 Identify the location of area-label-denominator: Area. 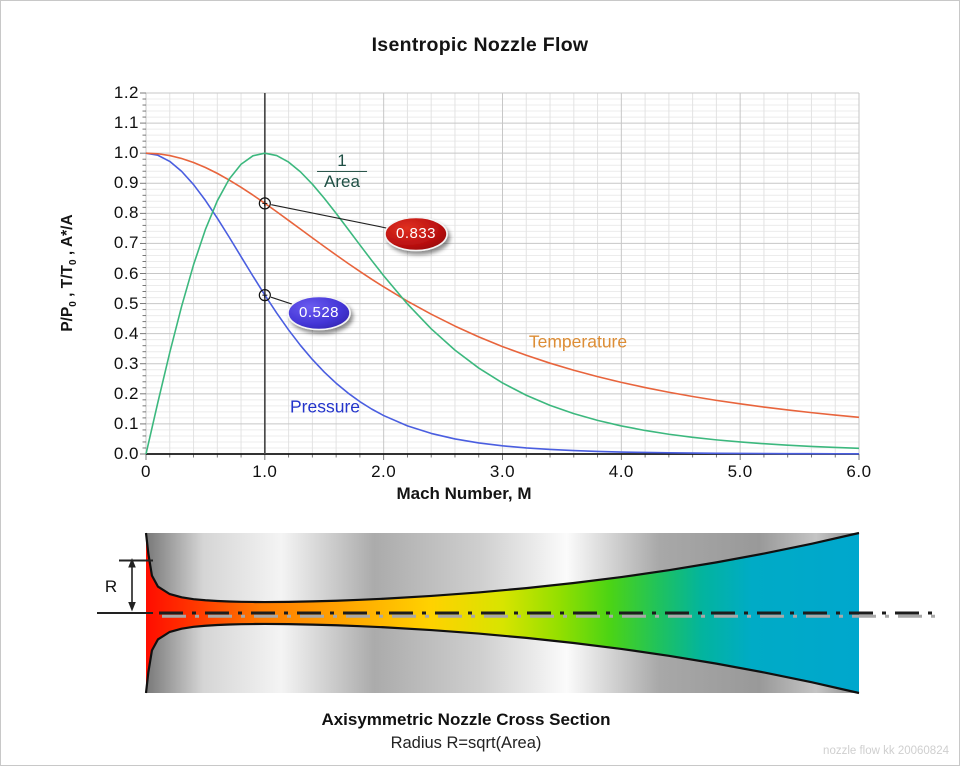
(342, 181).